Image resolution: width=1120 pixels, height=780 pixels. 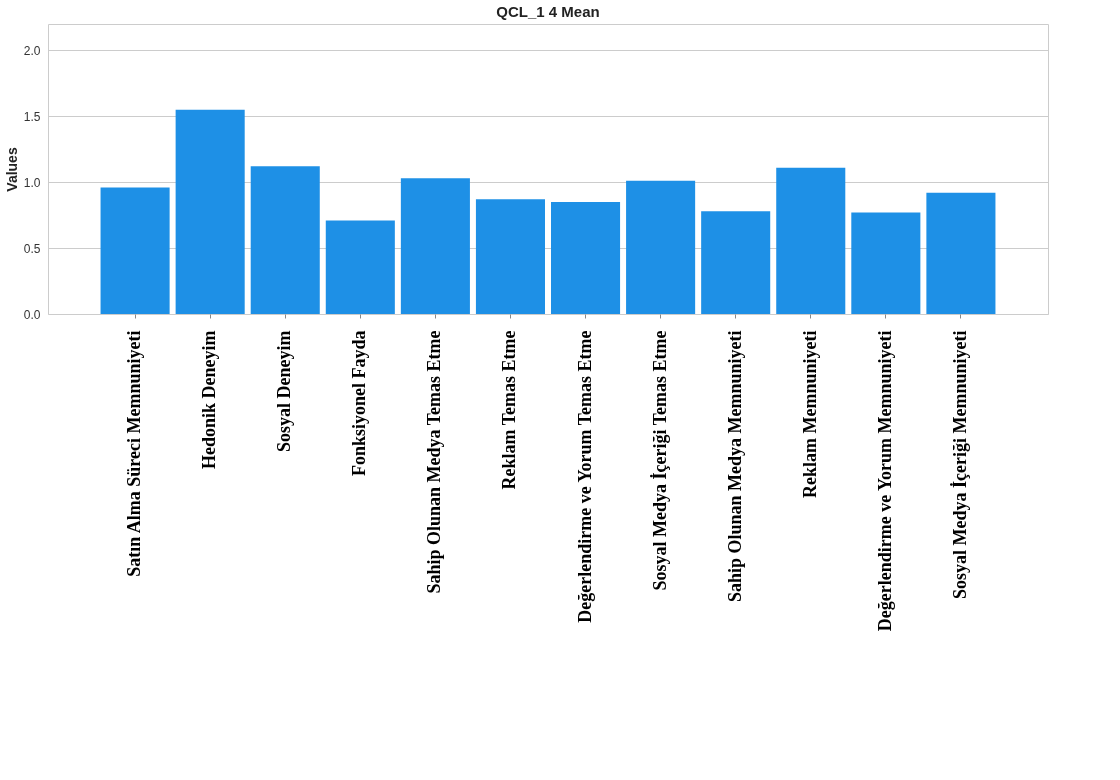 What do you see at coordinates (548, 11) in the screenshot?
I see `chart-title: QCL_1 4 Mean` at bounding box center [548, 11].